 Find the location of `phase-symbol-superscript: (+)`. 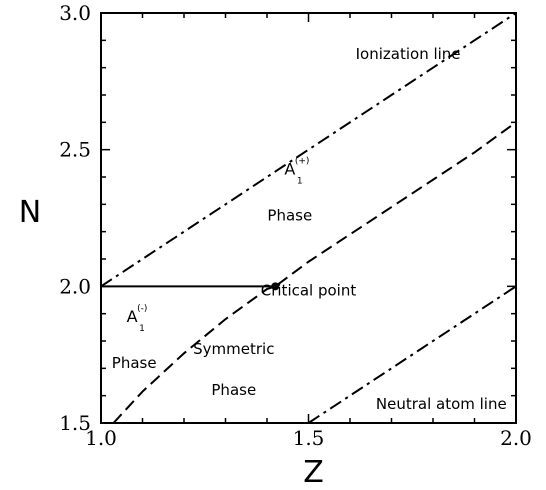

phase-symbol-superscript: (+) is located at coordinates (302, 161).